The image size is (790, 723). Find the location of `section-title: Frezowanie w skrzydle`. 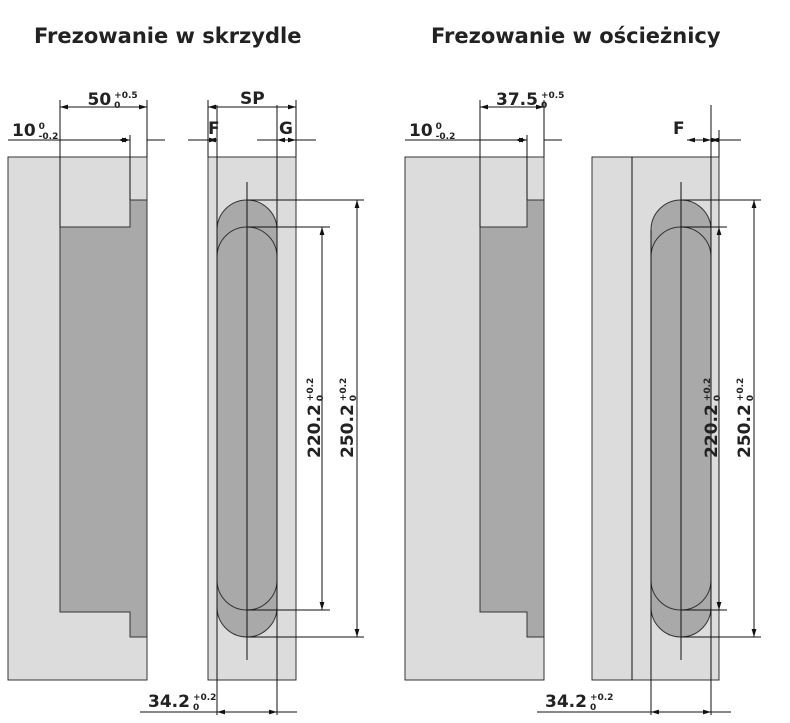

section-title: Frezowanie w skrzydle is located at coordinates (167, 36).